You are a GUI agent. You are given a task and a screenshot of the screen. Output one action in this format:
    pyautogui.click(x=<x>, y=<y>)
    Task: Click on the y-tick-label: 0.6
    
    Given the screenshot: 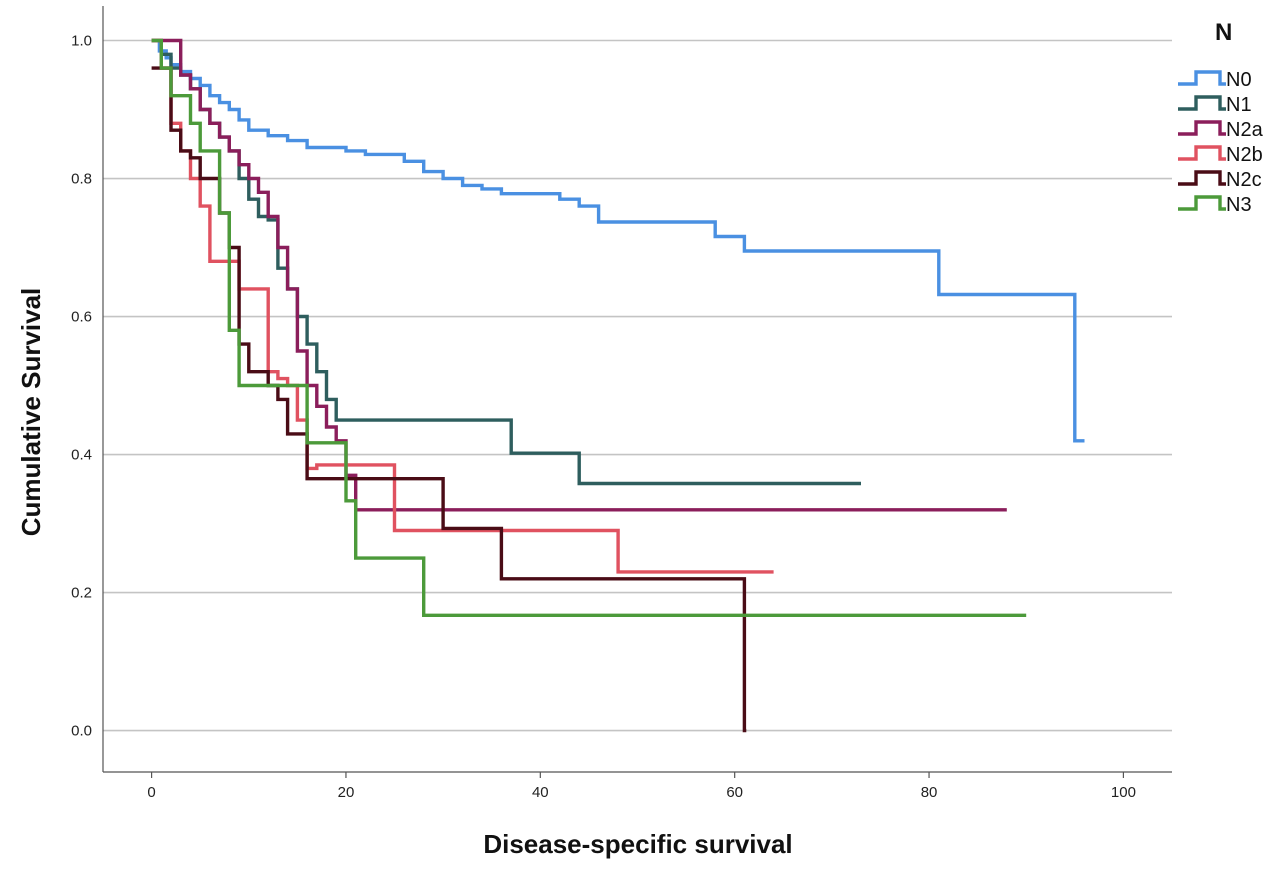 What is the action you would take?
    pyautogui.click(x=81, y=317)
    